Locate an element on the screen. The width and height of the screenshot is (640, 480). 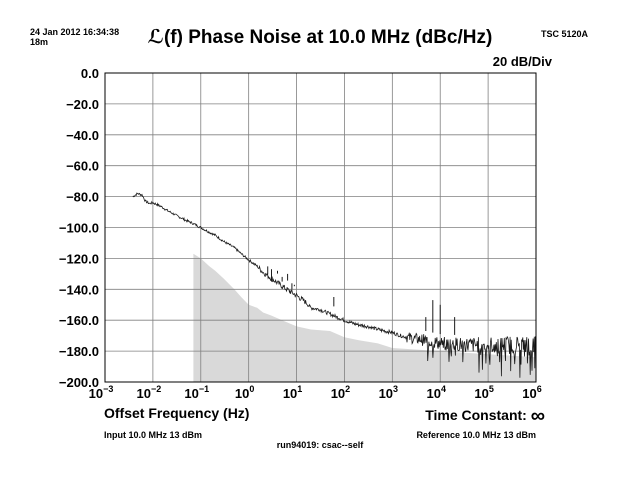
duration: 18m is located at coordinates (39, 42).